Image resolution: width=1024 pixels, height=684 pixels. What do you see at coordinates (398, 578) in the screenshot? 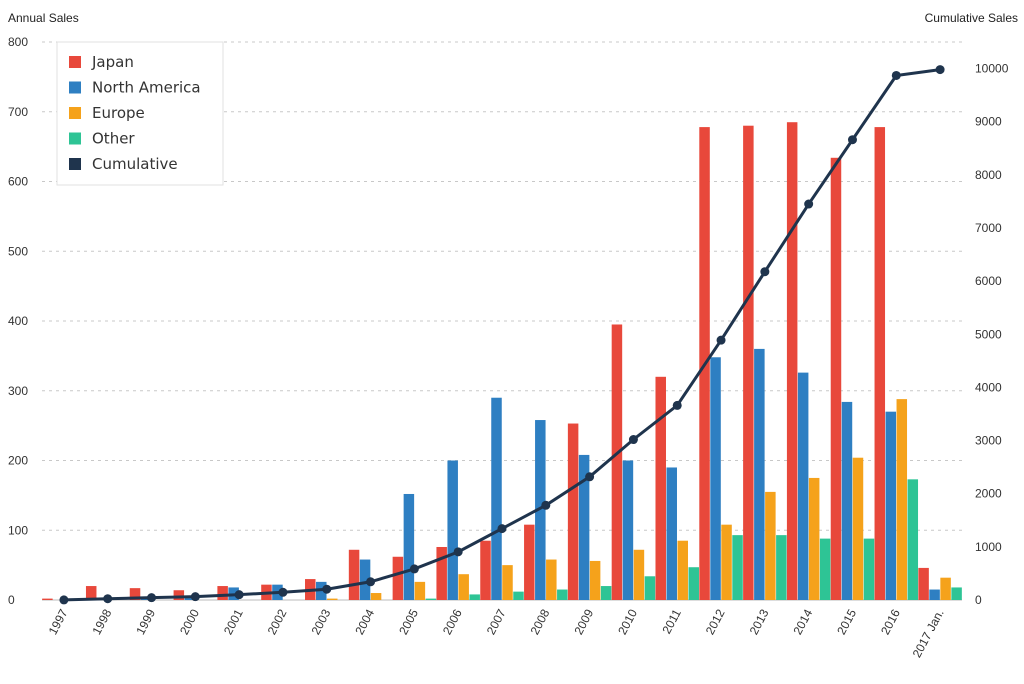
I see `bar-japan-2005` at bounding box center [398, 578].